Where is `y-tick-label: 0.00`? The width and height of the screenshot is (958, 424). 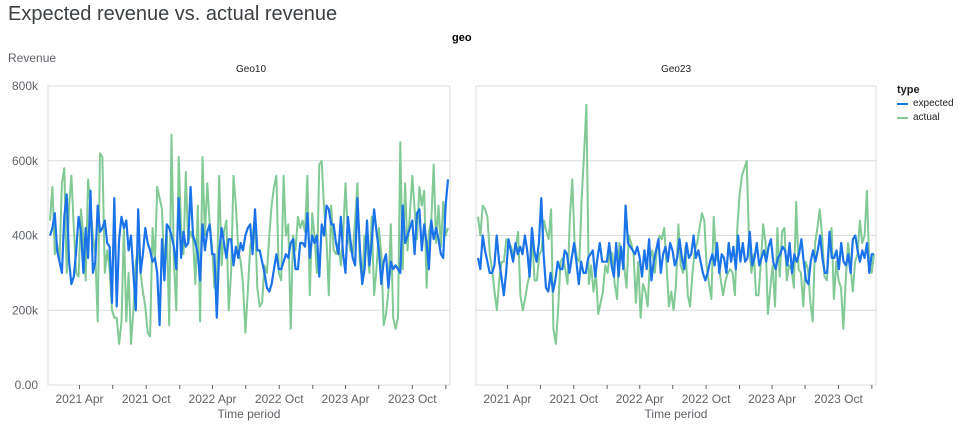 y-tick-label: 0.00 is located at coordinates (27, 385).